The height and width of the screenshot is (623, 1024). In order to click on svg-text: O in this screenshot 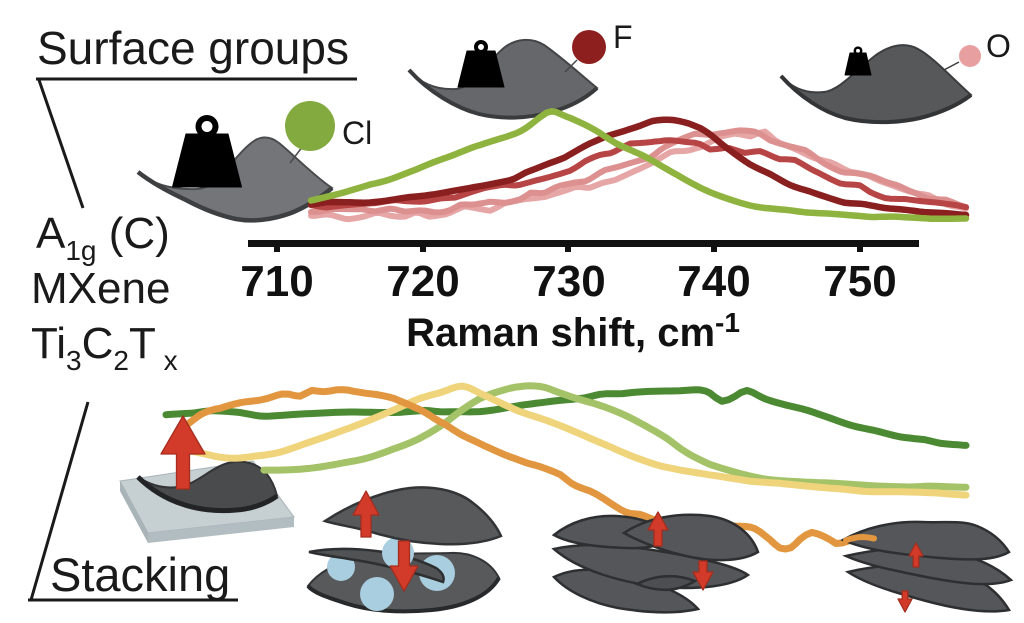, I will do `click(998, 46)`.